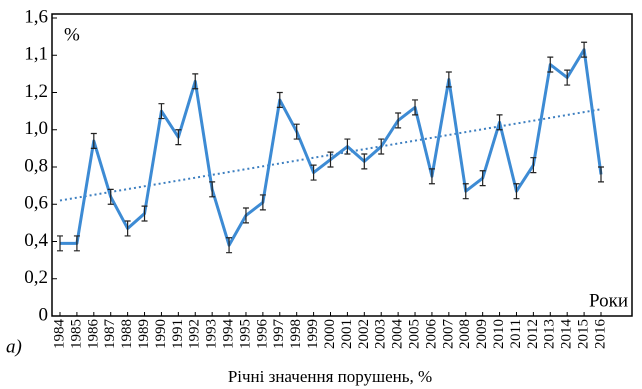 Image resolution: width=642 pixels, height=389 pixels. I want to click on x-tick-label: 1990, so click(161, 334).